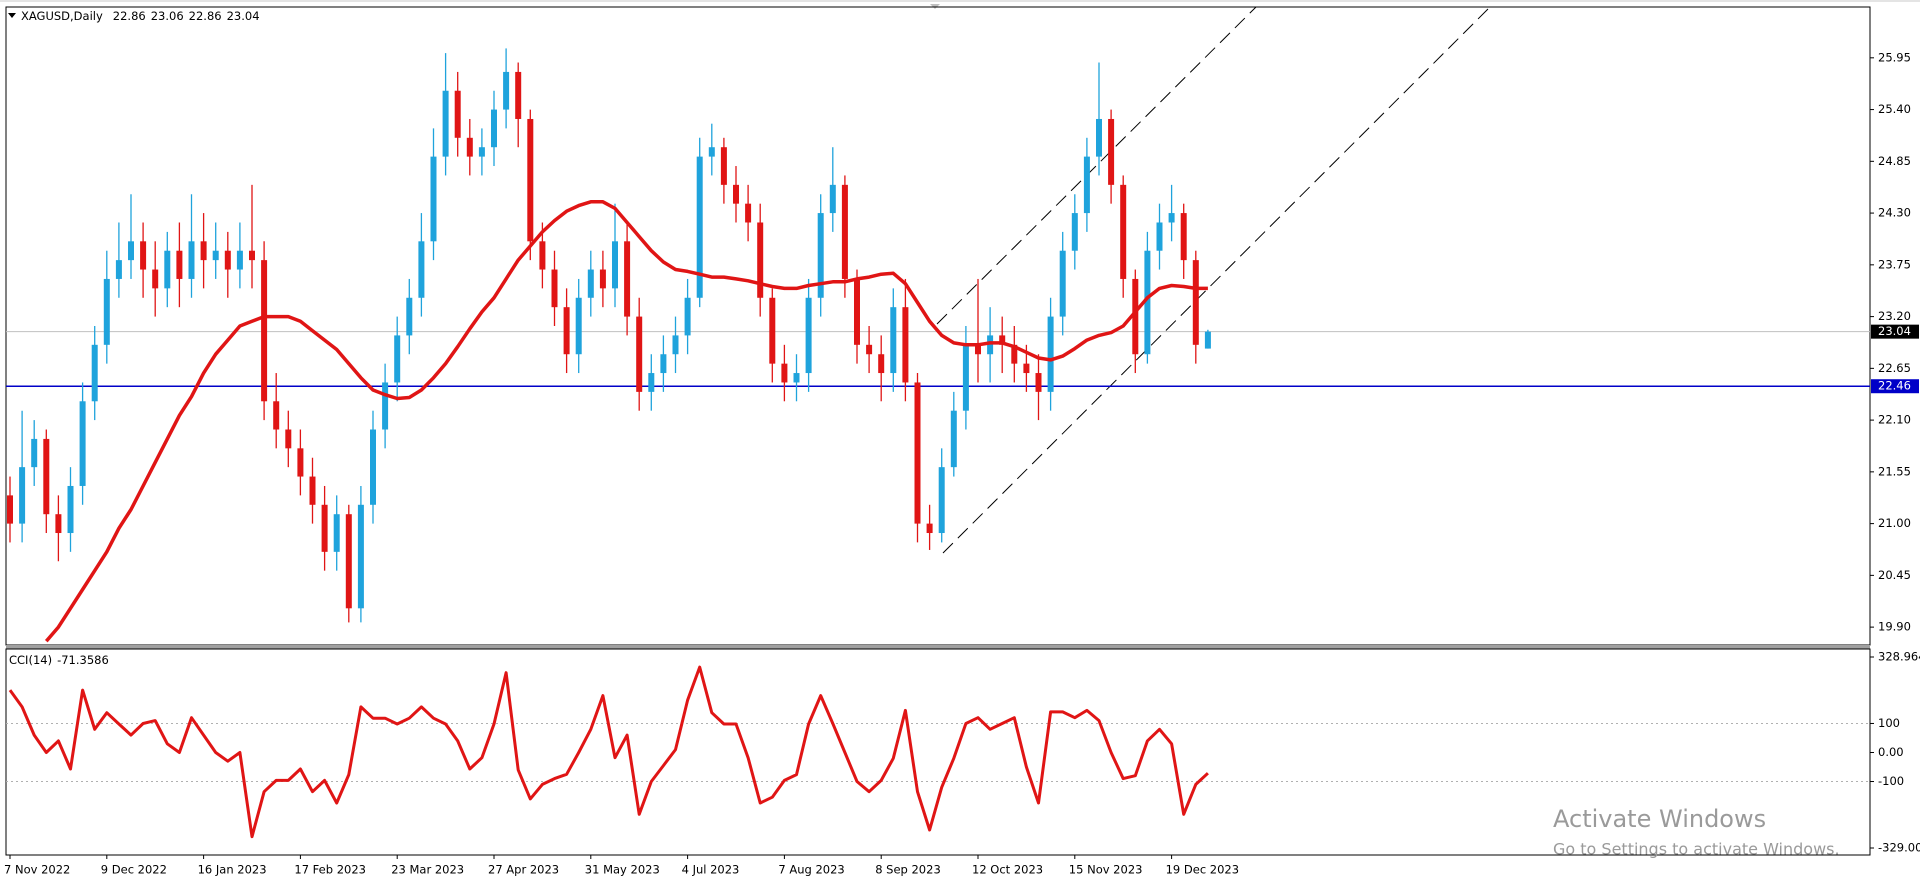  What do you see at coordinates (1202, 870) in the screenshot?
I see `x-tick-label: 19 Dec 2023` at bounding box center [1202, 870].